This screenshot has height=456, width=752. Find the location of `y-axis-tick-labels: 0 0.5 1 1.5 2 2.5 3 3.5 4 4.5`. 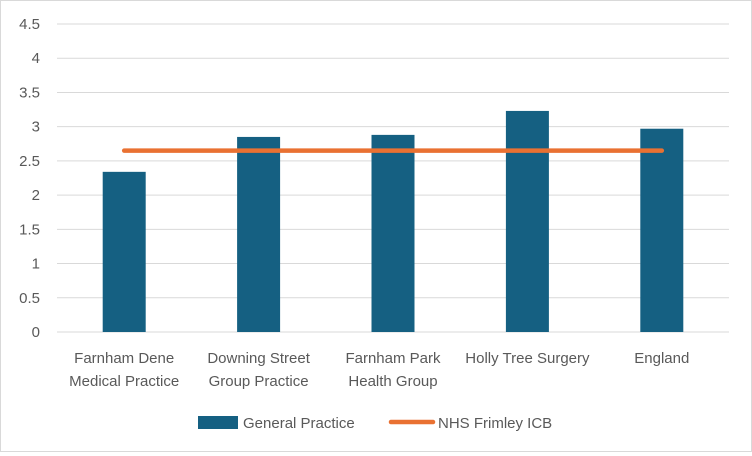

y-axis-tick-labels: 0 0.5 1 1.5 2 2.5 3 3.5 4 4.5 is located at coordinates (29, 178).